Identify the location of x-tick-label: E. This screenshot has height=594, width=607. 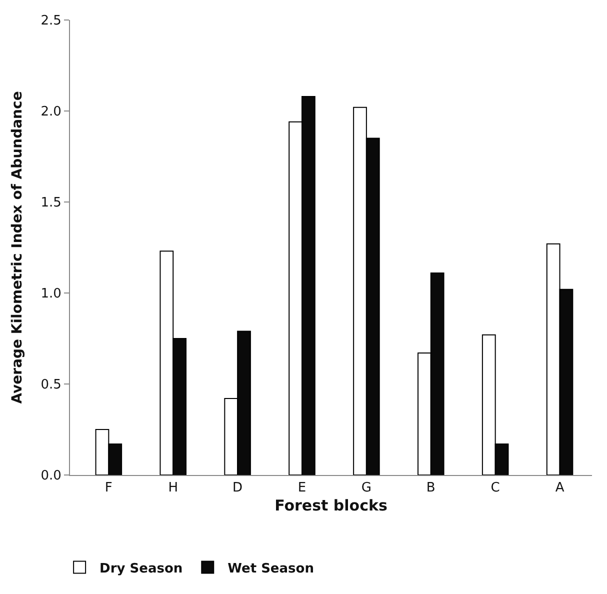
(302, 488).